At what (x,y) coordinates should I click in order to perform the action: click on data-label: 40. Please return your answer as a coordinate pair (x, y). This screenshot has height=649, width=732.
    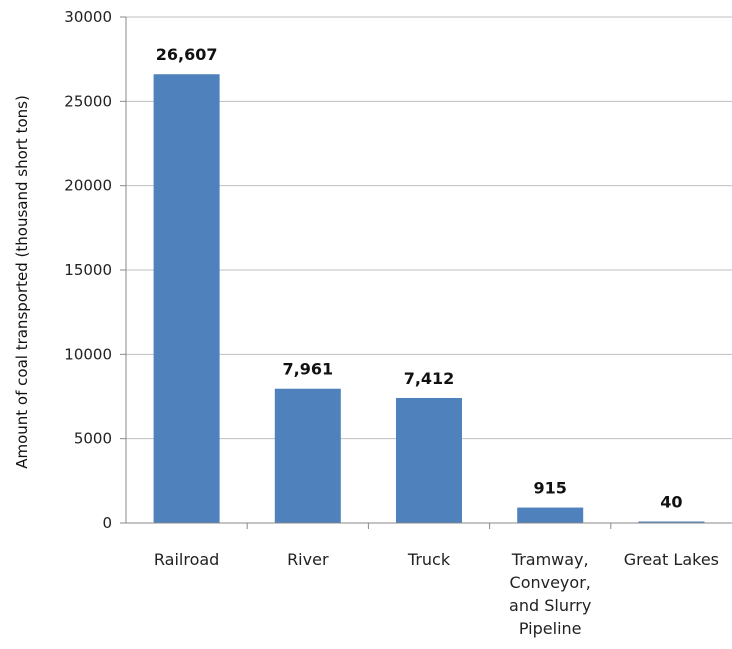
    Looking at the image, I should click on (671, 502).